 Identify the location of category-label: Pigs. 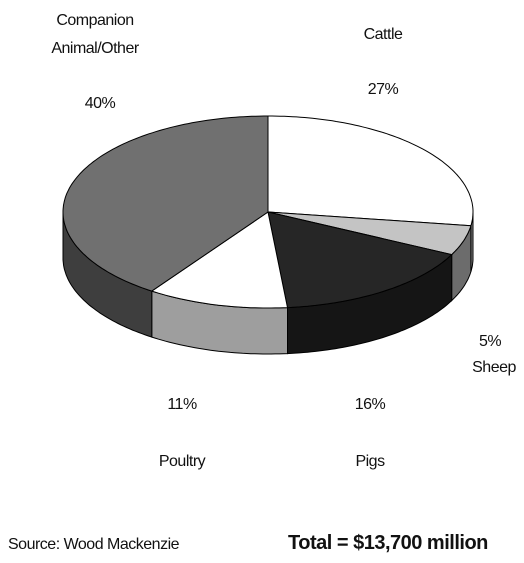
(370, 461).